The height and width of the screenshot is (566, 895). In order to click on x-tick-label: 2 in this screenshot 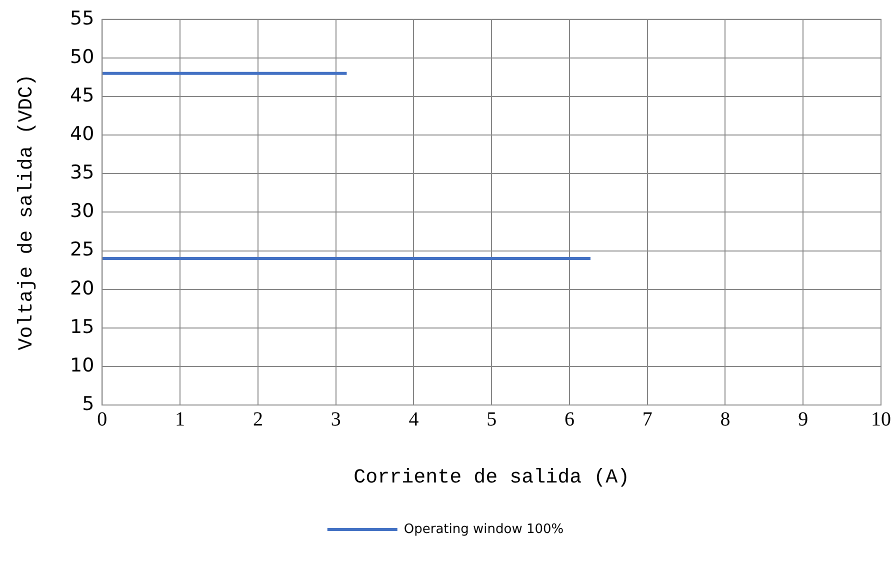, I will do `click(257, 419)`.